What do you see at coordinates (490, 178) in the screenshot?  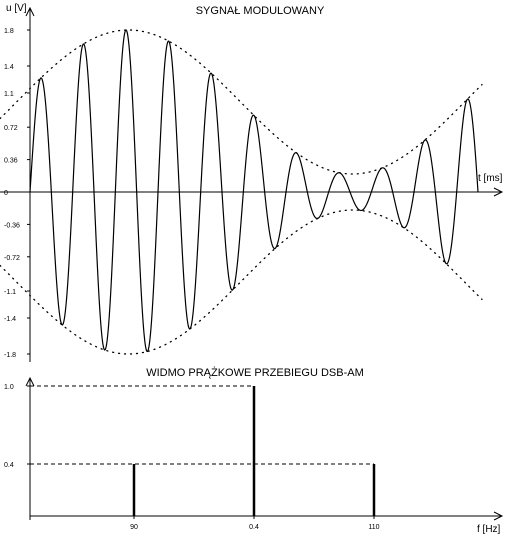 I see `top-x-axis-label: t [ms]` at bounding box center [490, 178].